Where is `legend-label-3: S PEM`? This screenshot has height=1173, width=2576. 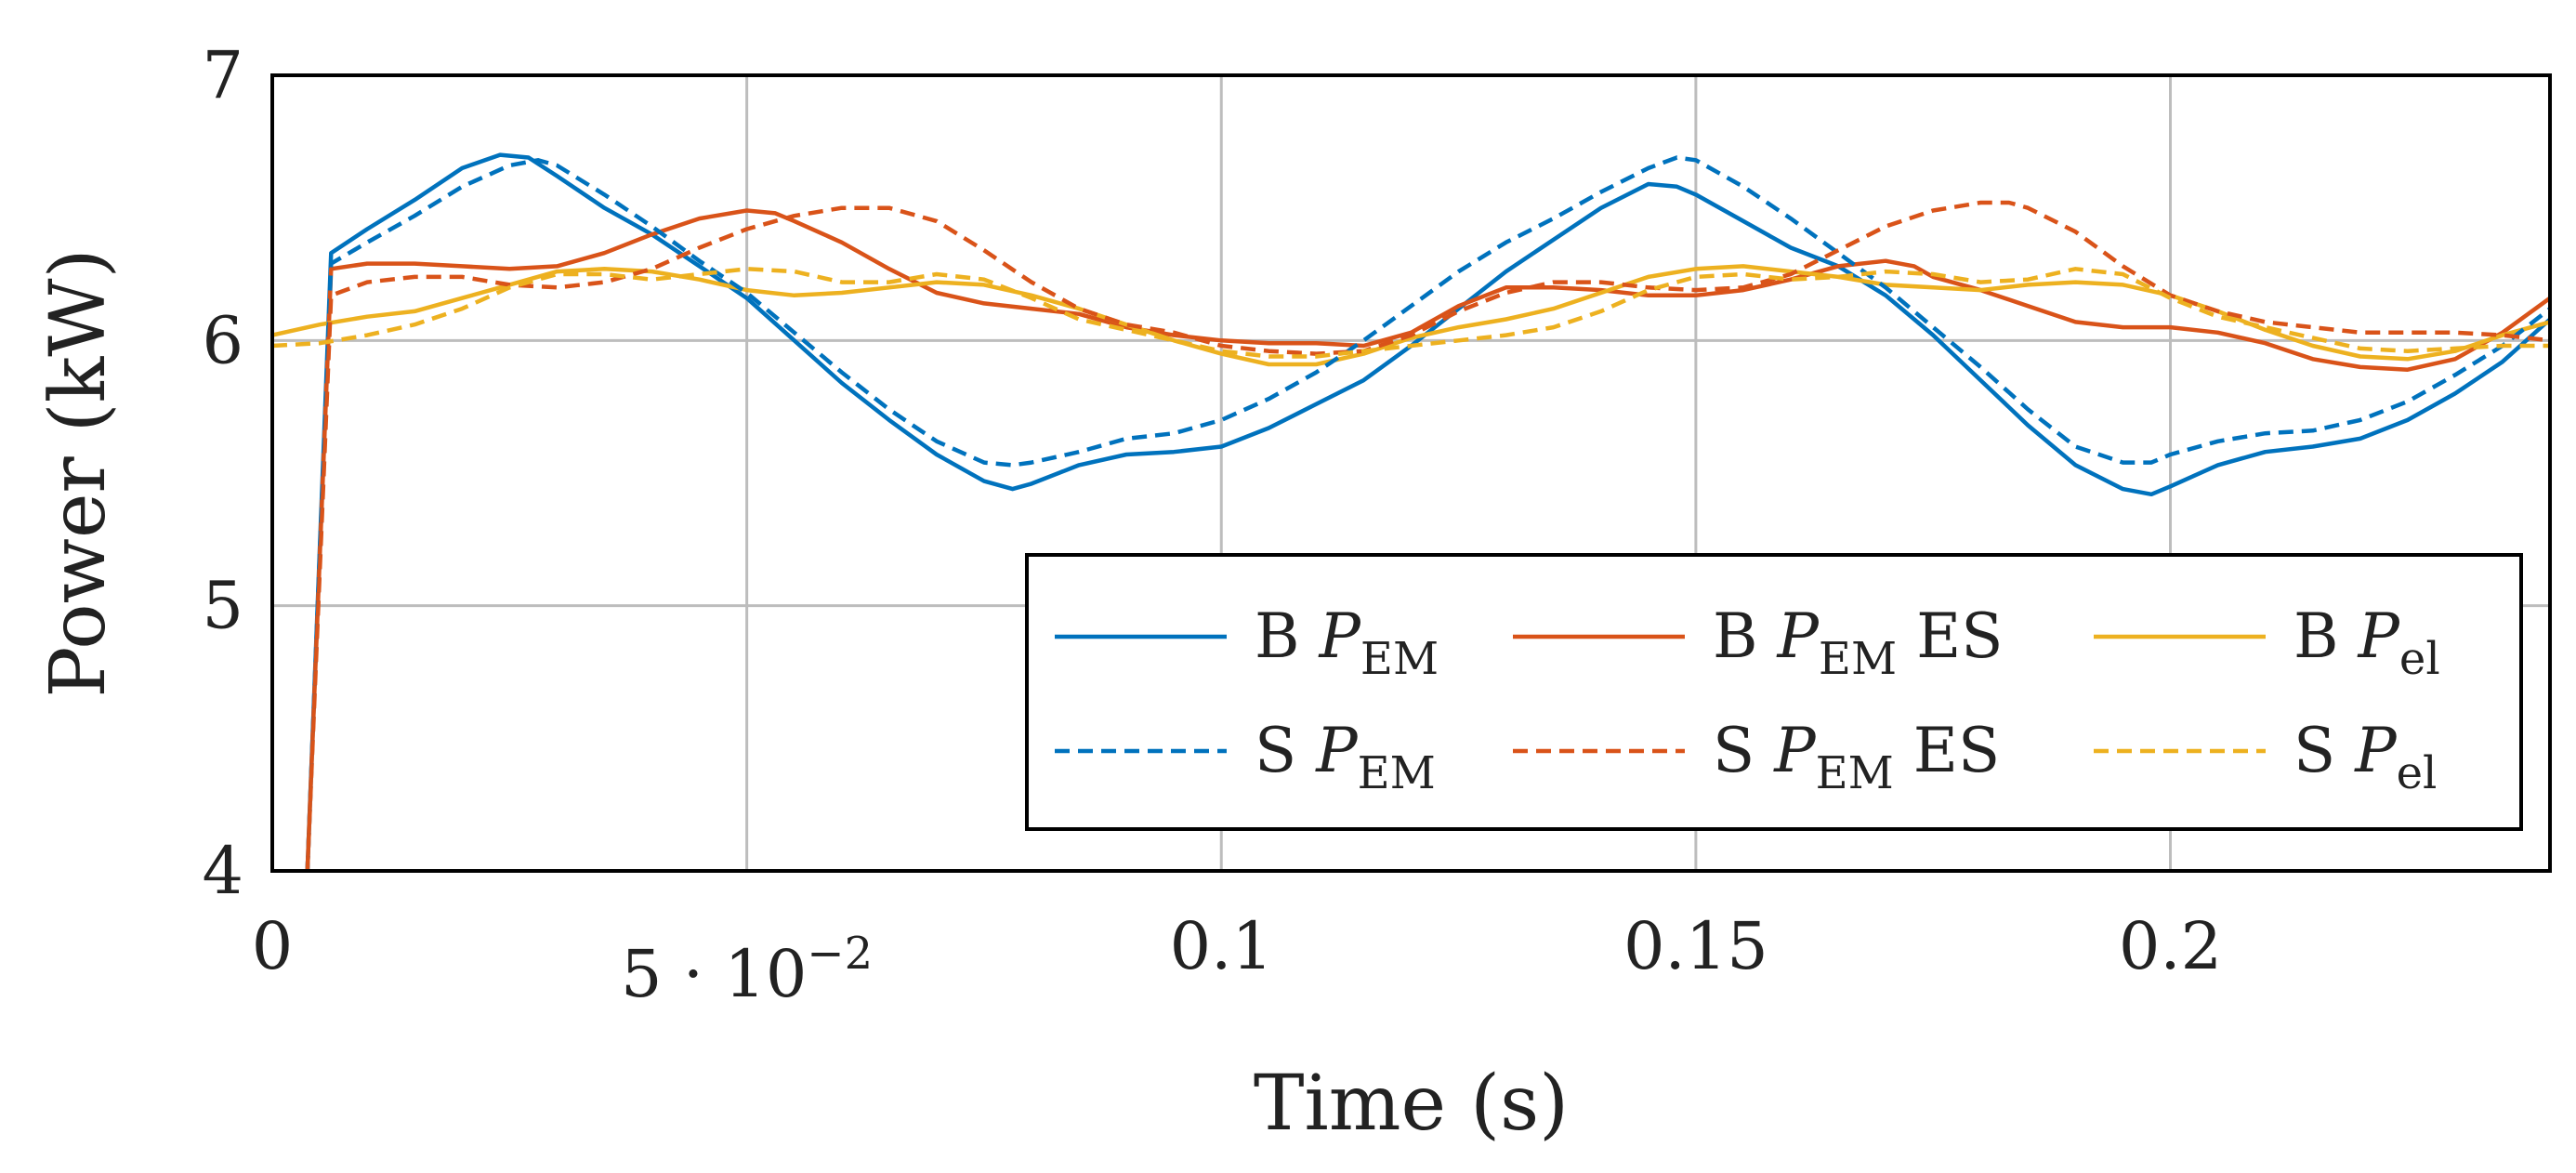
legend-label-3: S PEM is located at coordinates (1345, 757).